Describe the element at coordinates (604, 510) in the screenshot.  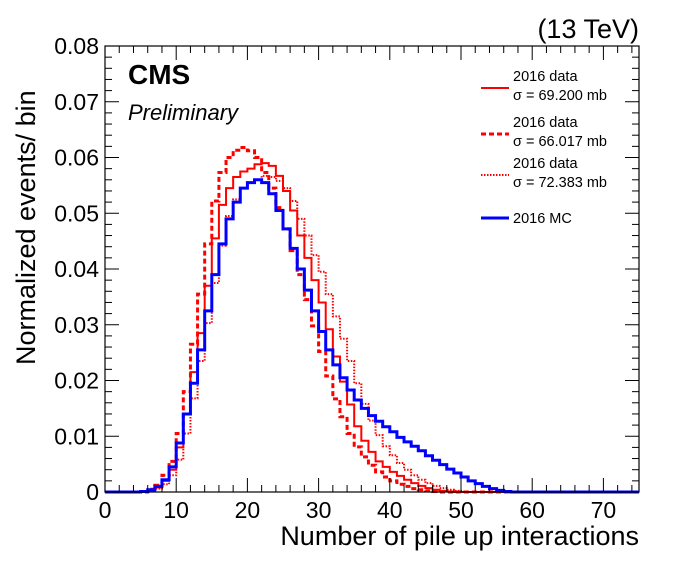
I see `x-tick-label: 70` at that location.